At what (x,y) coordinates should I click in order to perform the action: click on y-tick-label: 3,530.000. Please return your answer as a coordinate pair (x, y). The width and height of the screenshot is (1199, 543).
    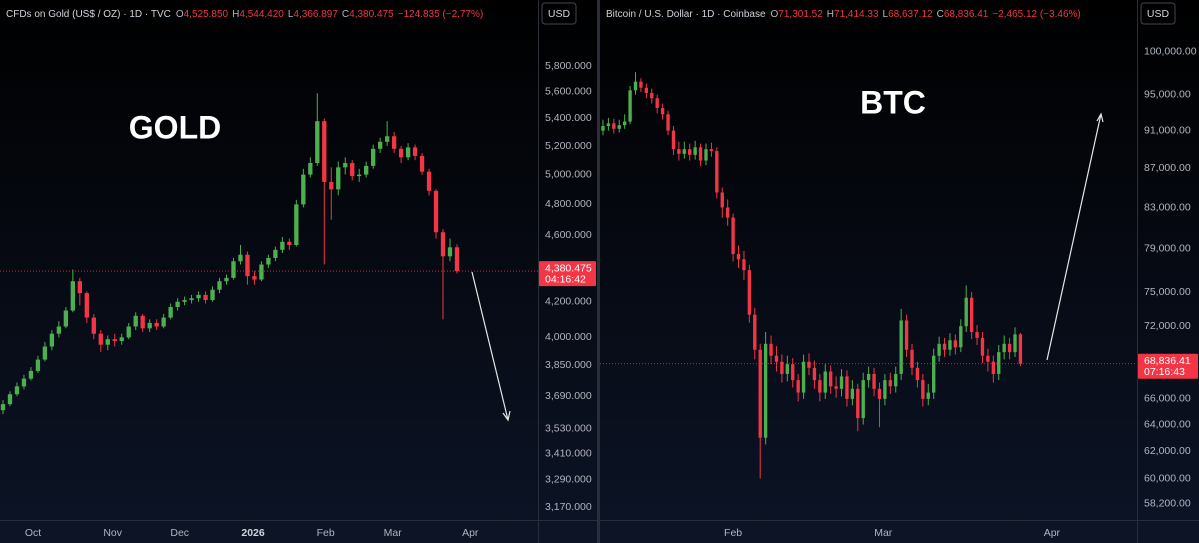
    Looking at the image, I should click on (568, 428).